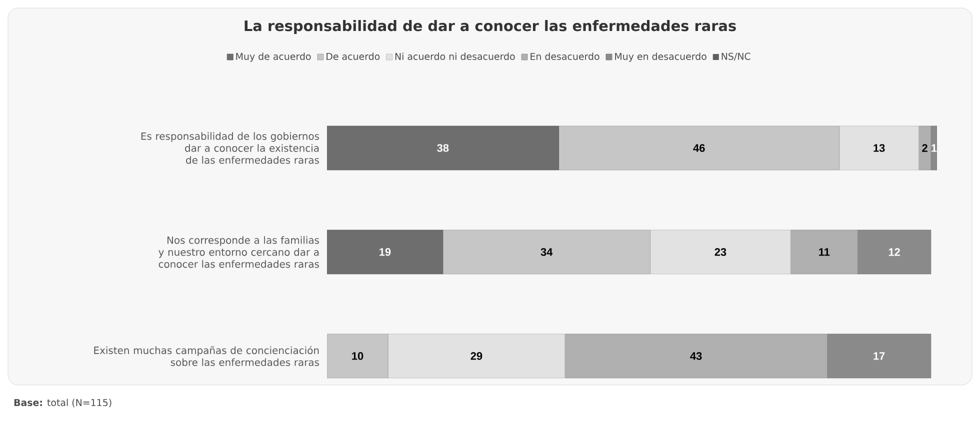 The width and height of the screenshot is (979, 430). What do you see at coordinates (660, 57) in the screenshot?
I see `legend-label: Muy en desacuerdo` at bounding box center [660, 57].